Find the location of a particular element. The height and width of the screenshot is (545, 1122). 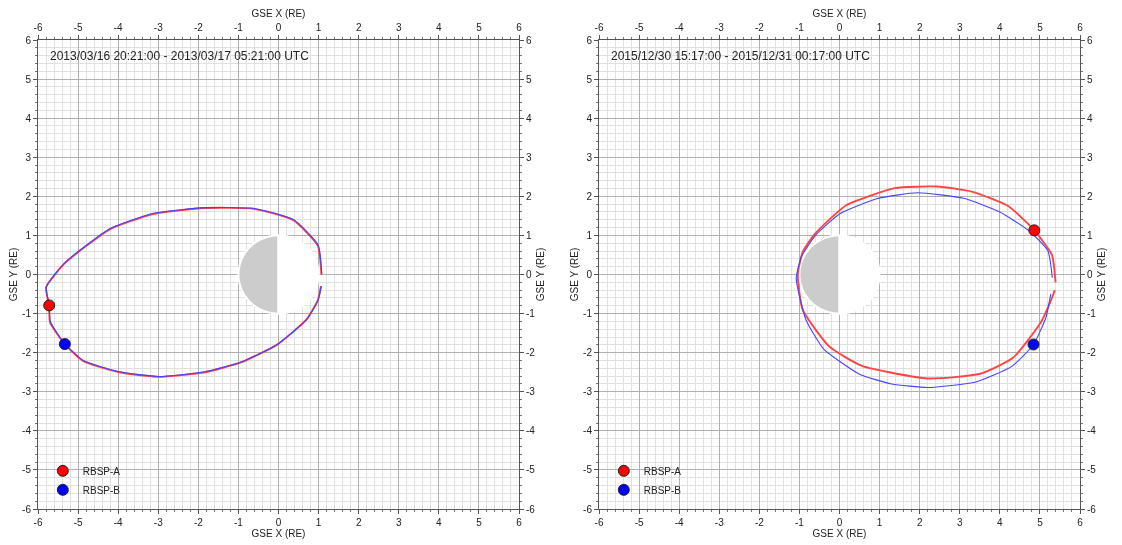

y2-tick-label: 5 is located at coordinates (529, 79).